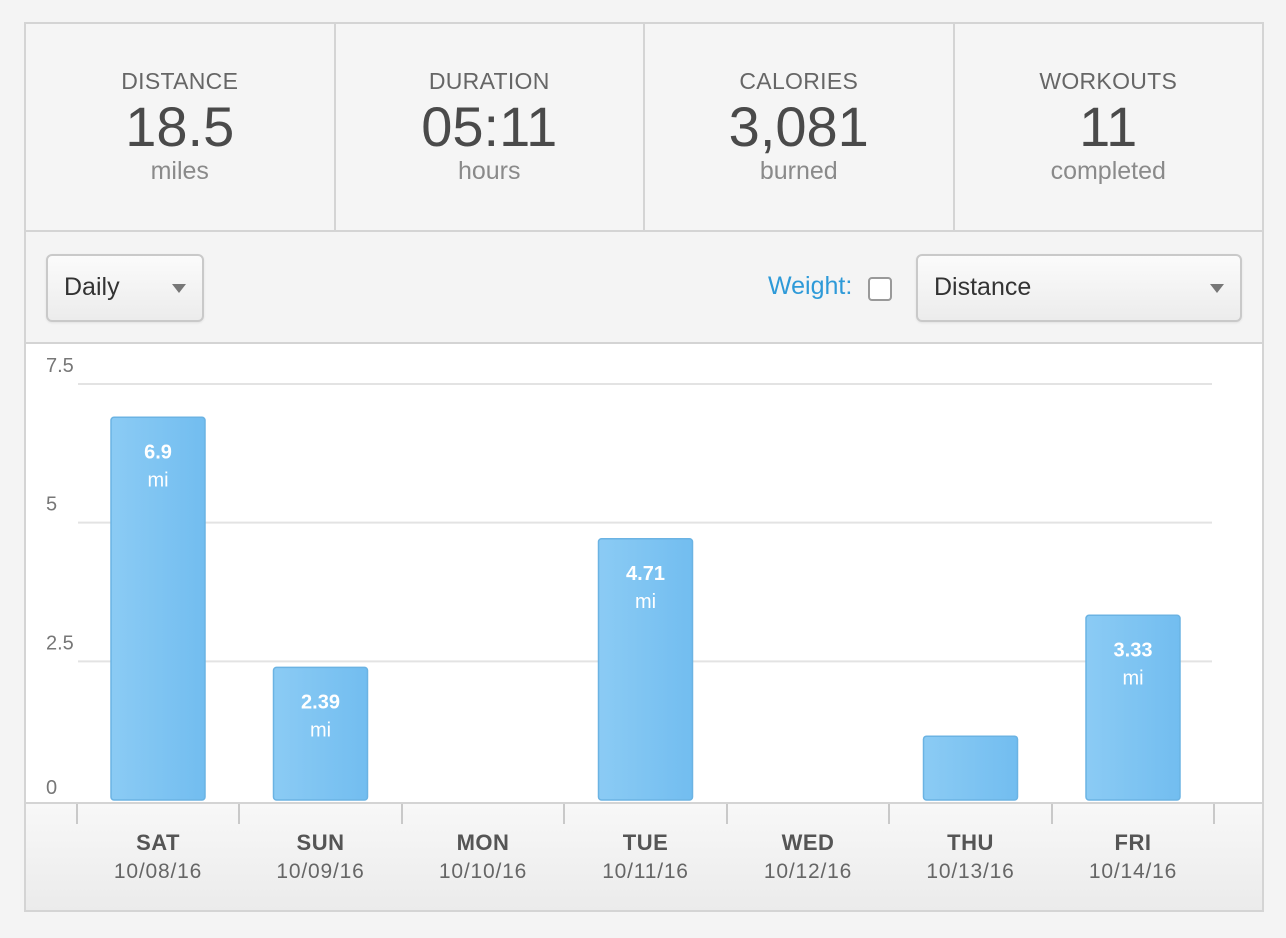  Describe the element at coordinates (92, 287) in the screenshot. I see `period-select-value: Daily` at that location.